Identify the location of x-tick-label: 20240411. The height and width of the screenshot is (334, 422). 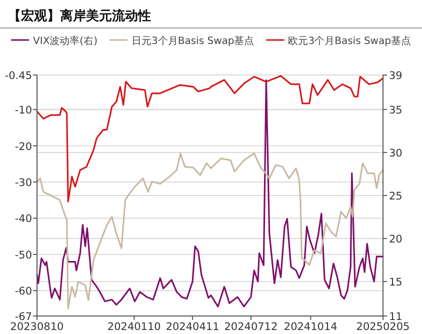
(193, 327).